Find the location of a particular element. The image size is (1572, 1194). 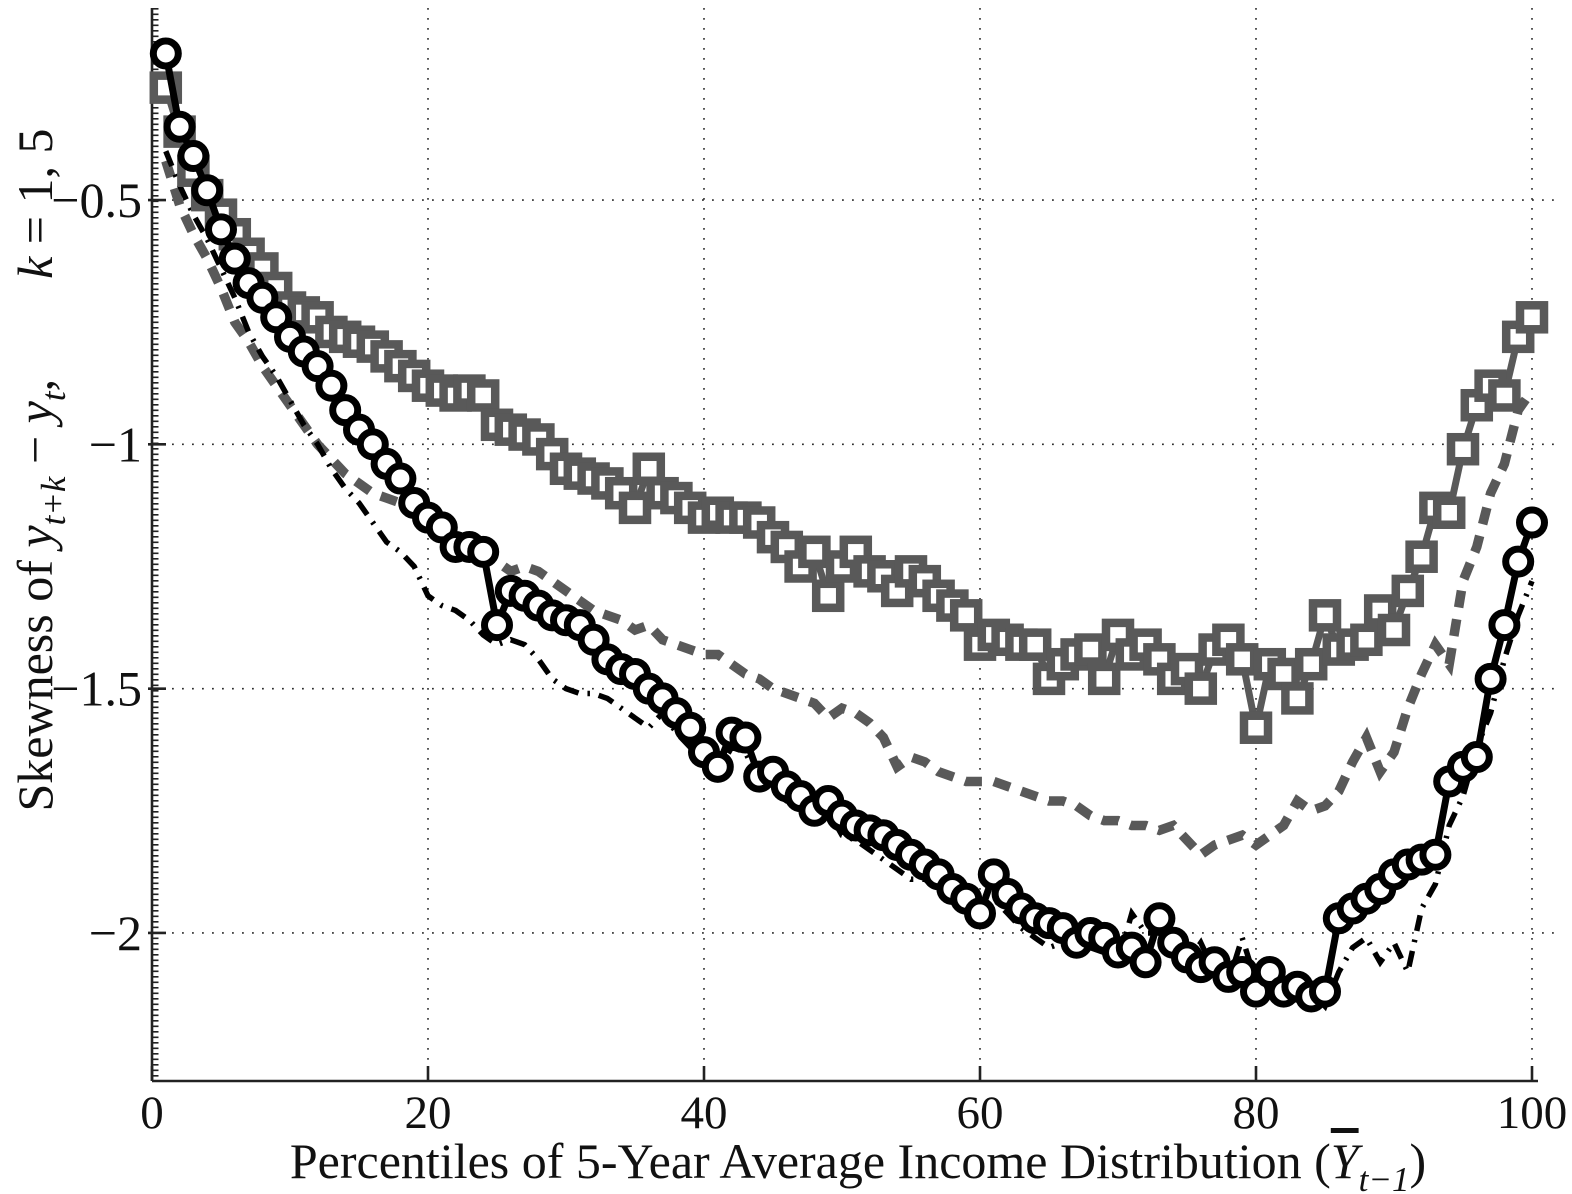

x-tick-label-80: 80 is located at coordinates (1256, 1113).